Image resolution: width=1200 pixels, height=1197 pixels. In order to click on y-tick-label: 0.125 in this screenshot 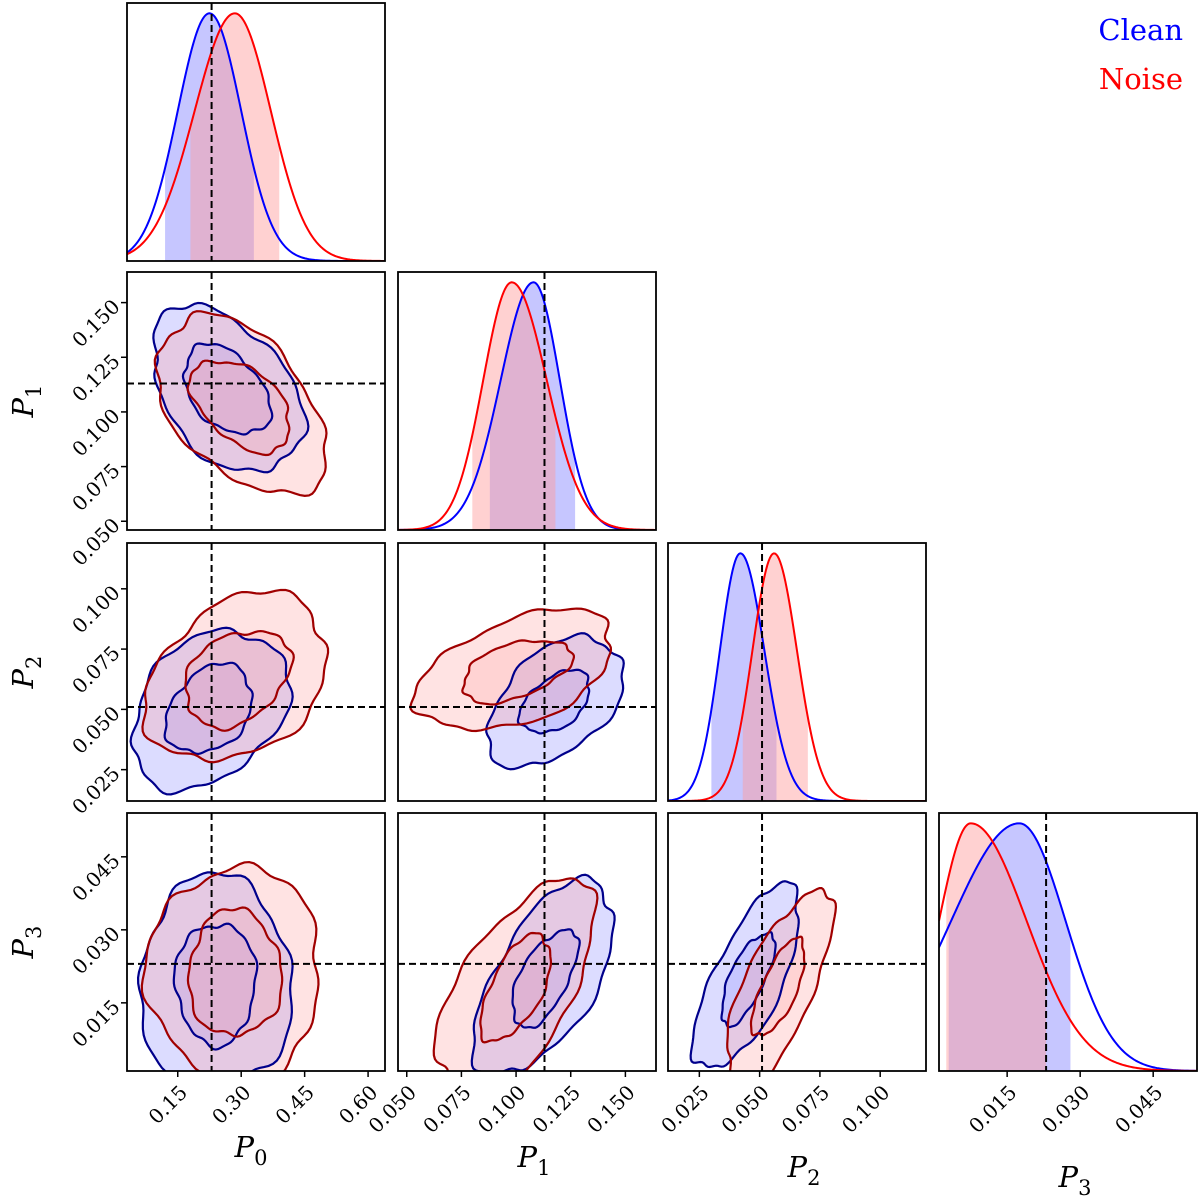, I will do `click(95, 377)`.